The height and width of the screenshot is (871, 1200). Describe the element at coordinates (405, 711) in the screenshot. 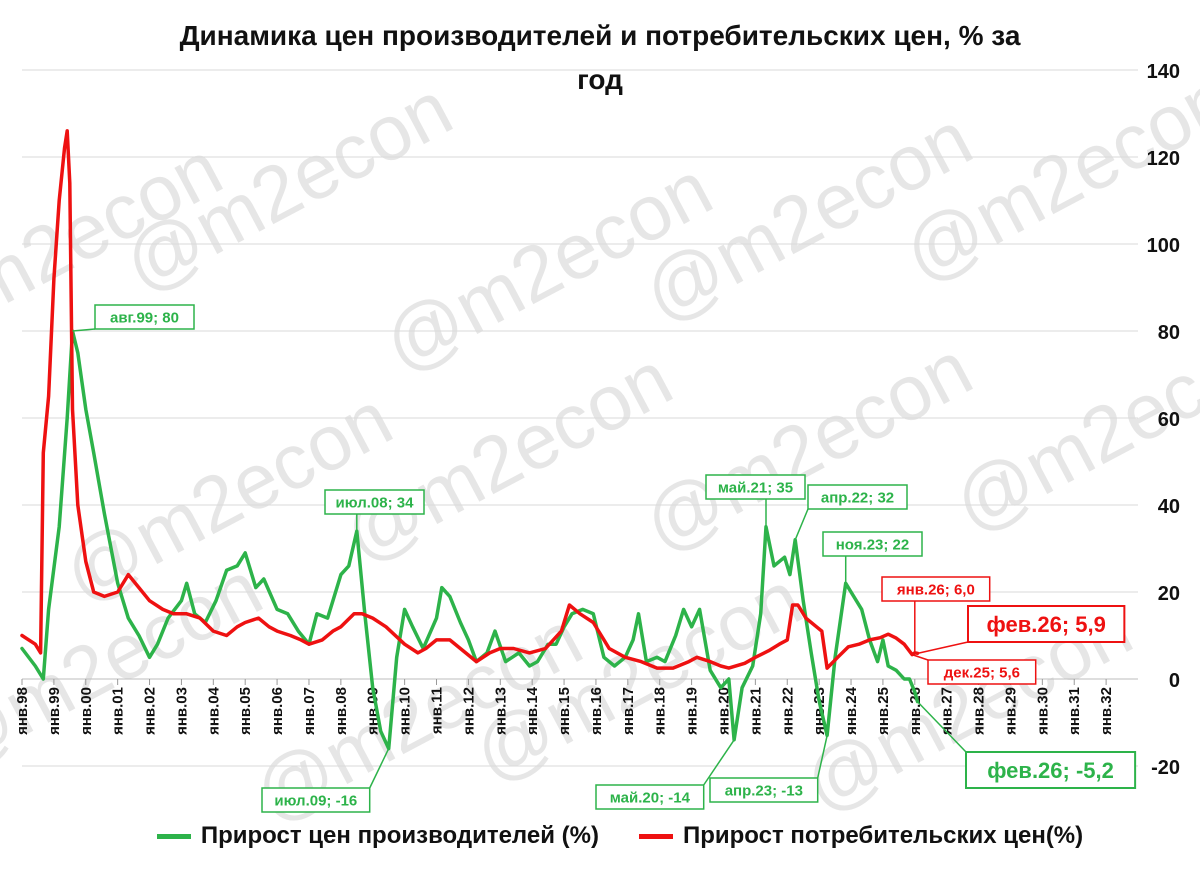

I see `x-tick-label: янв.10` at that location.